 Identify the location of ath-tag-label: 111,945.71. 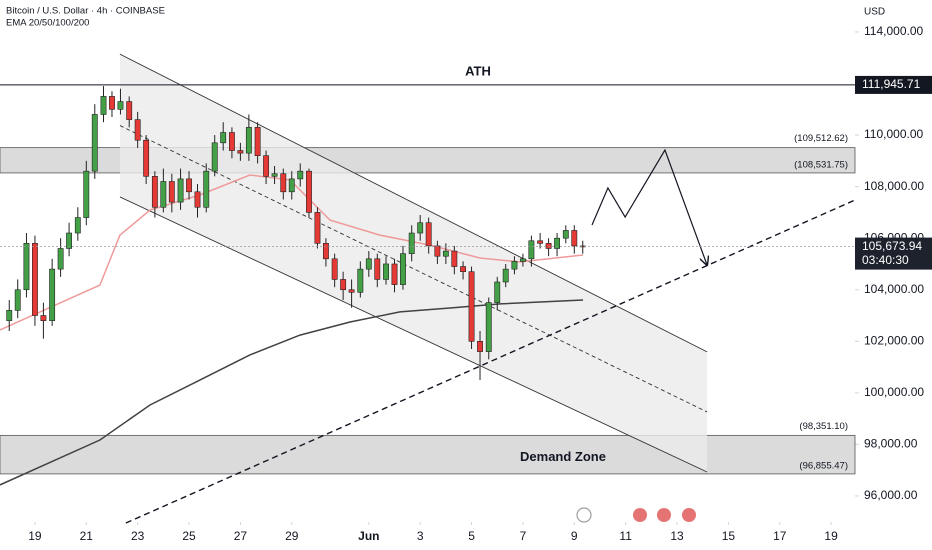
(891, 84).